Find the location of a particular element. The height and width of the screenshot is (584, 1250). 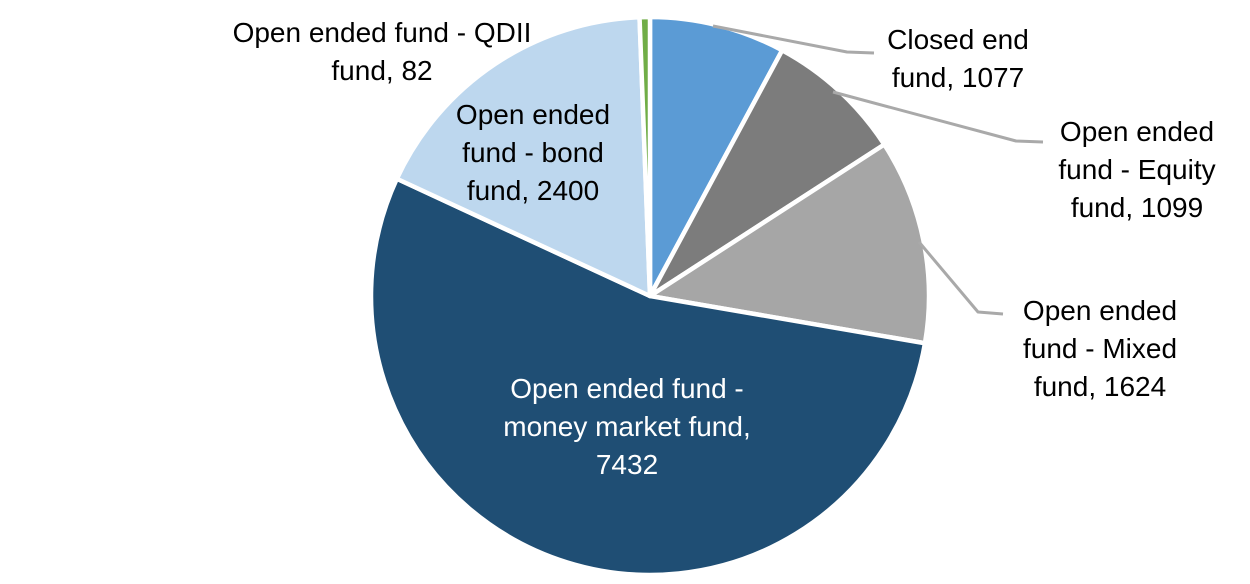

label-line: fund - Mixed is located at coordinates (1100, 348).